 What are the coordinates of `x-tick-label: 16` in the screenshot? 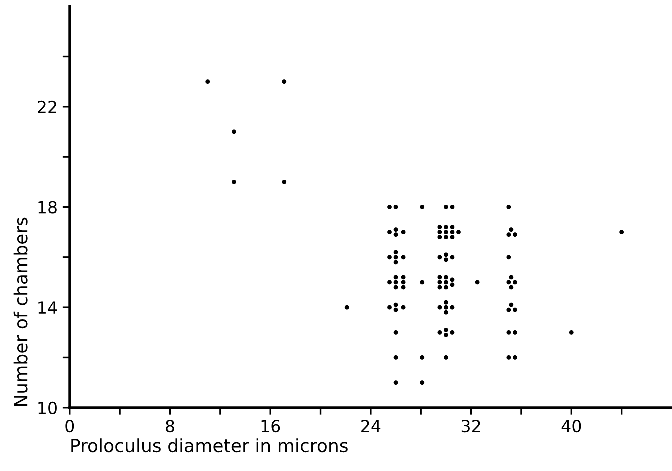 It's located at (271, 426).